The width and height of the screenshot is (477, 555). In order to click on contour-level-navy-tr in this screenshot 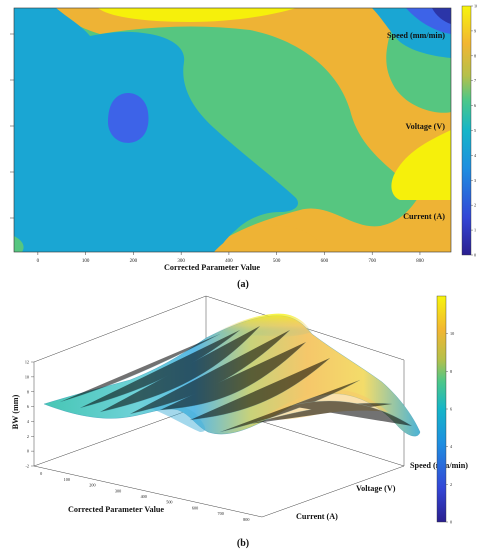, I will do `click(441, 16)`.